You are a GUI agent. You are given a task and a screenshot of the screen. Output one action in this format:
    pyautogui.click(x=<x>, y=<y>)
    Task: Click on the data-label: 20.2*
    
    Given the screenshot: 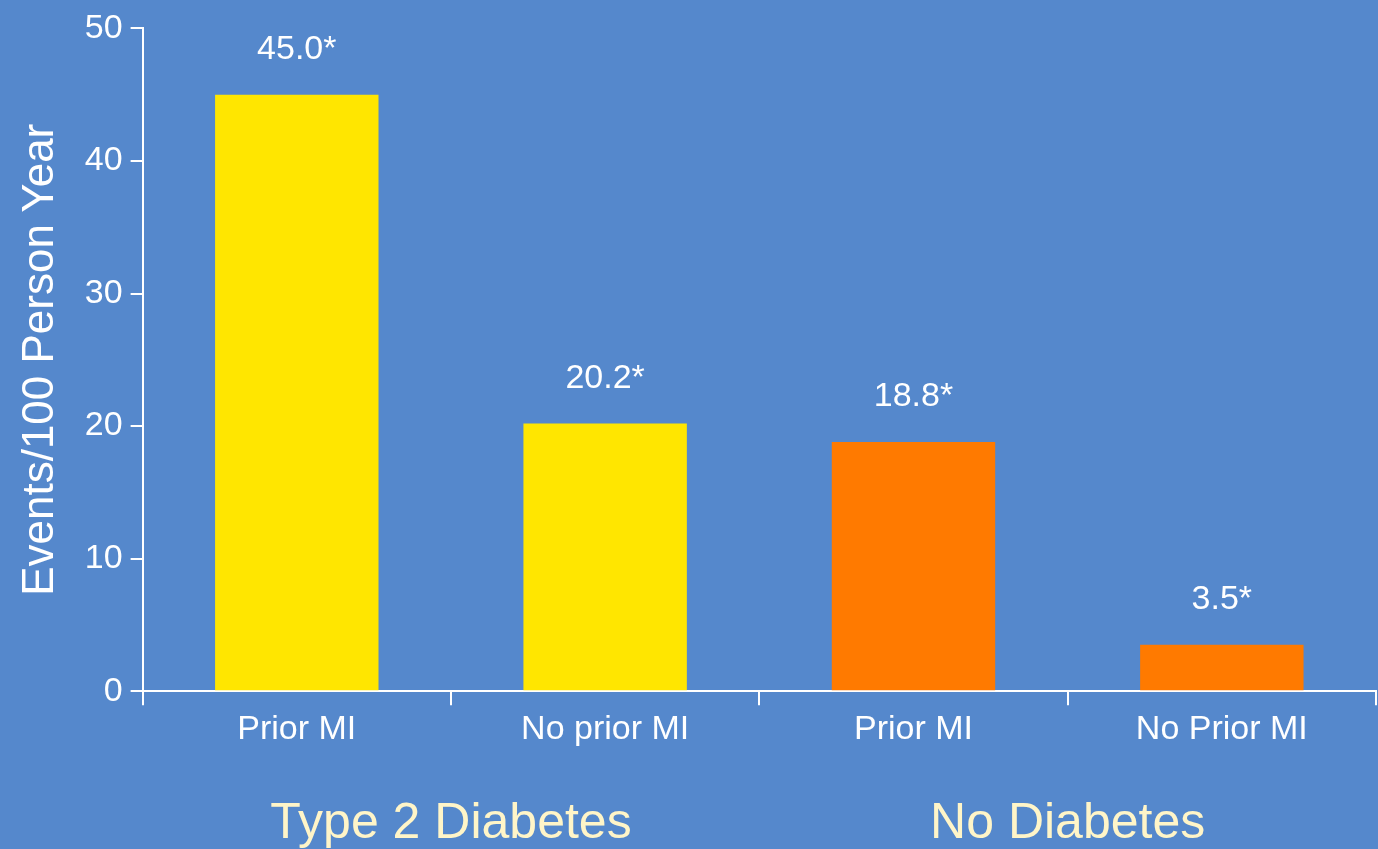 What is the action you would take?
    pyautogui.click(x=605, y=375)
    